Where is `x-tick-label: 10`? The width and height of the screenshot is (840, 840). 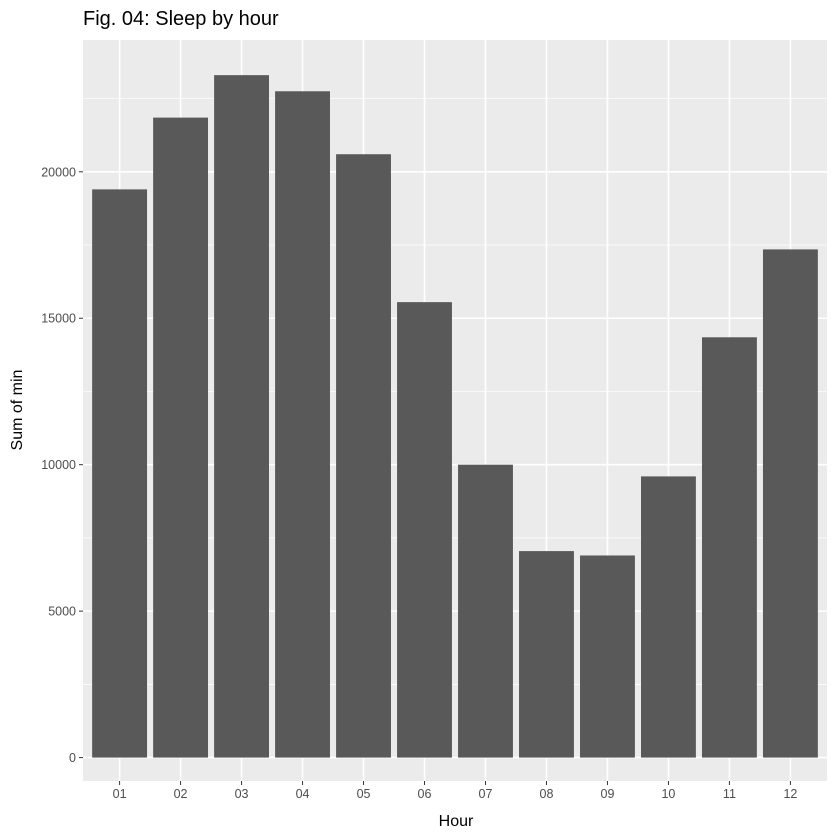 x-tick-label: 10 is located at coordinates (668, 794).